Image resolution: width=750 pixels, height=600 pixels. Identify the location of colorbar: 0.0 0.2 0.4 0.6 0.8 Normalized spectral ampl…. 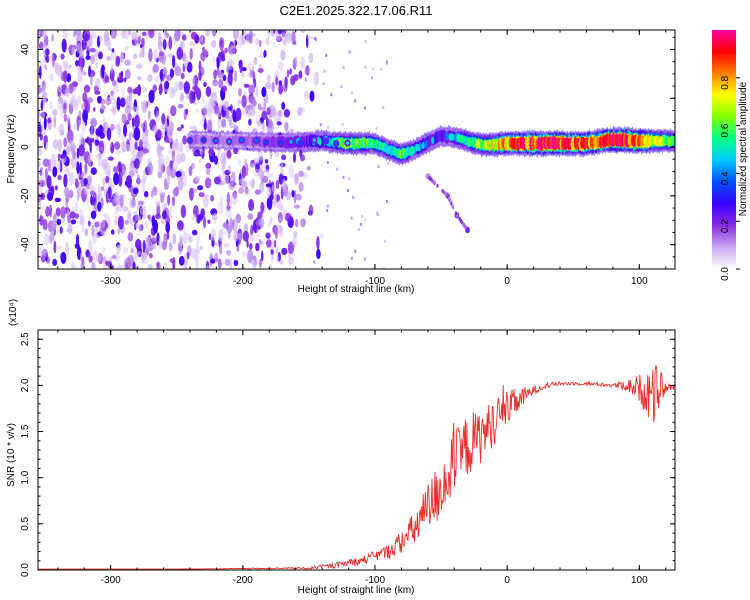
(730, 155).